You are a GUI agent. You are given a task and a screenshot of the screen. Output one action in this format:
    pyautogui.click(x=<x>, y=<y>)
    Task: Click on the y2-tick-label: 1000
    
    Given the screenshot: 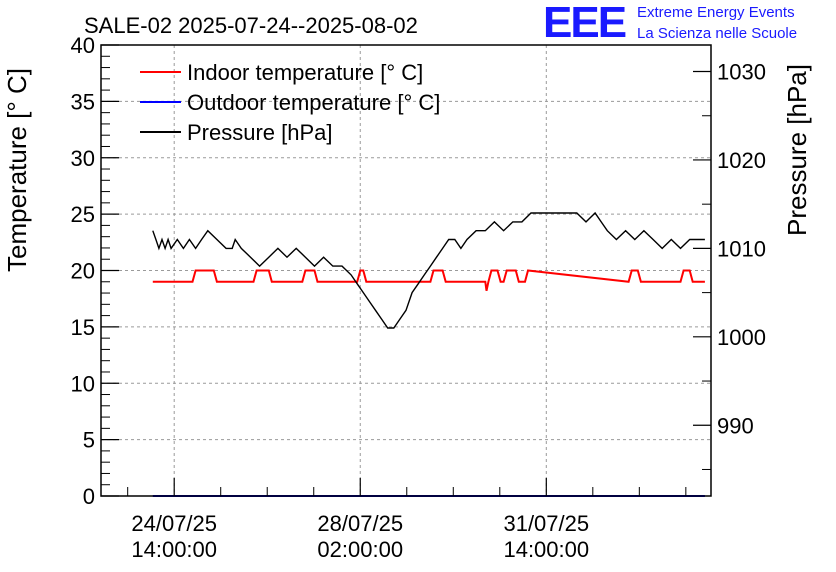 What is the action you would take?
    pyautogui.click(x=741, y=337)
    